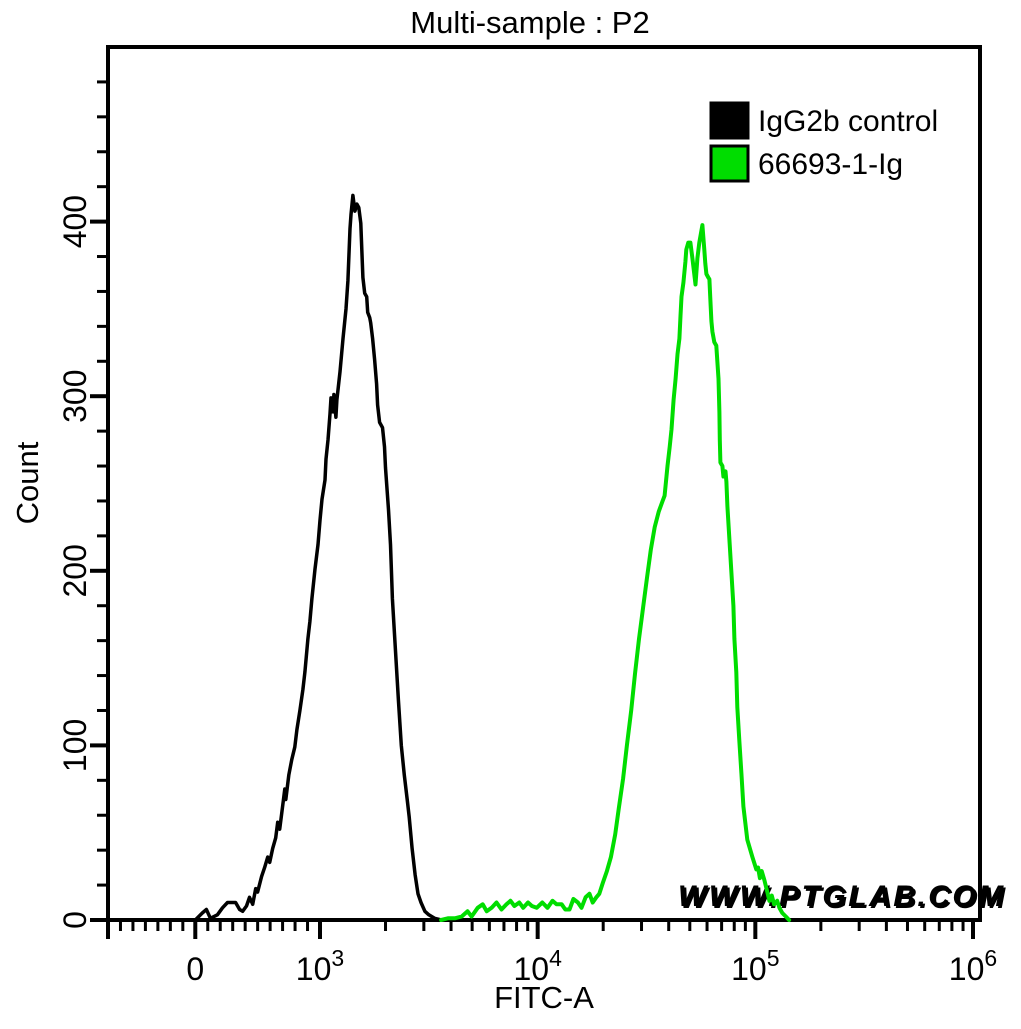 This screenshot has height=1029, width=1021. I want to click on x-axis-tick-labels: 0 10³ 10⁴ 10⁵ 10⁶, so click(591, 966).